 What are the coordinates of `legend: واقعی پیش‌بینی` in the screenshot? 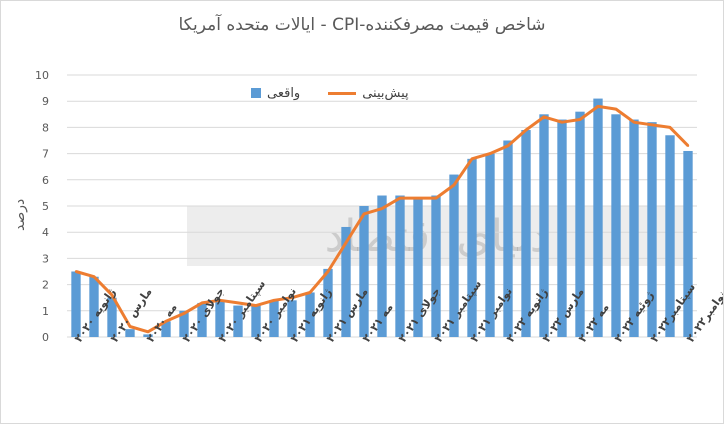 It's located at (344, 93).